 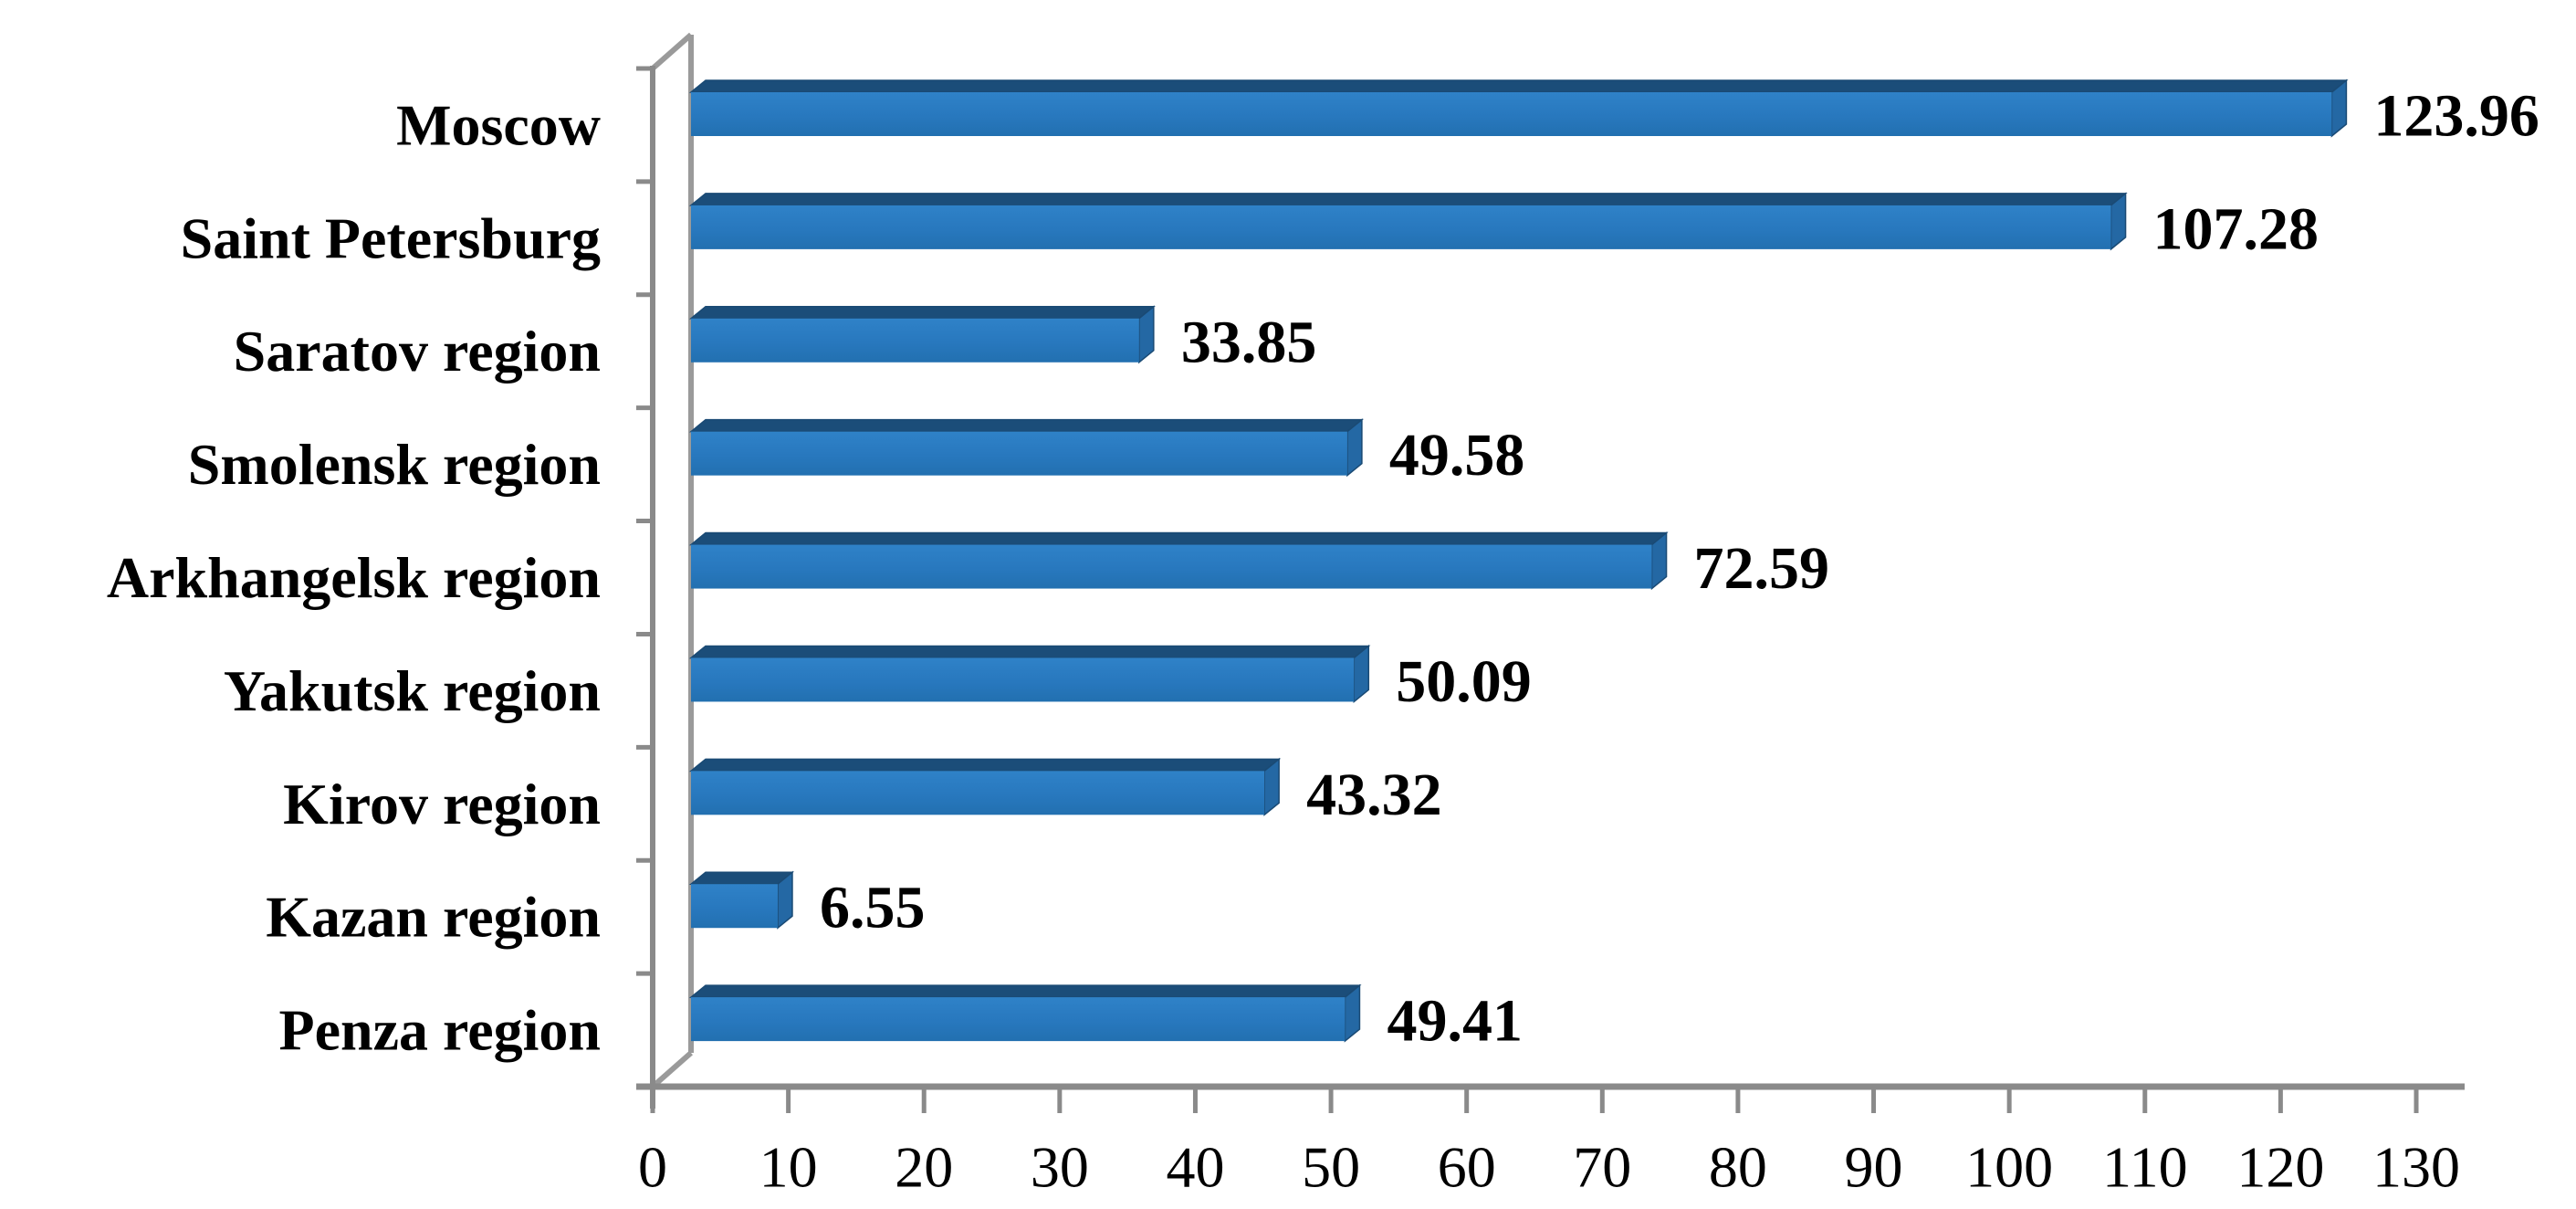 I want to click on value-label: 6.55, so click(x=873, y=908).